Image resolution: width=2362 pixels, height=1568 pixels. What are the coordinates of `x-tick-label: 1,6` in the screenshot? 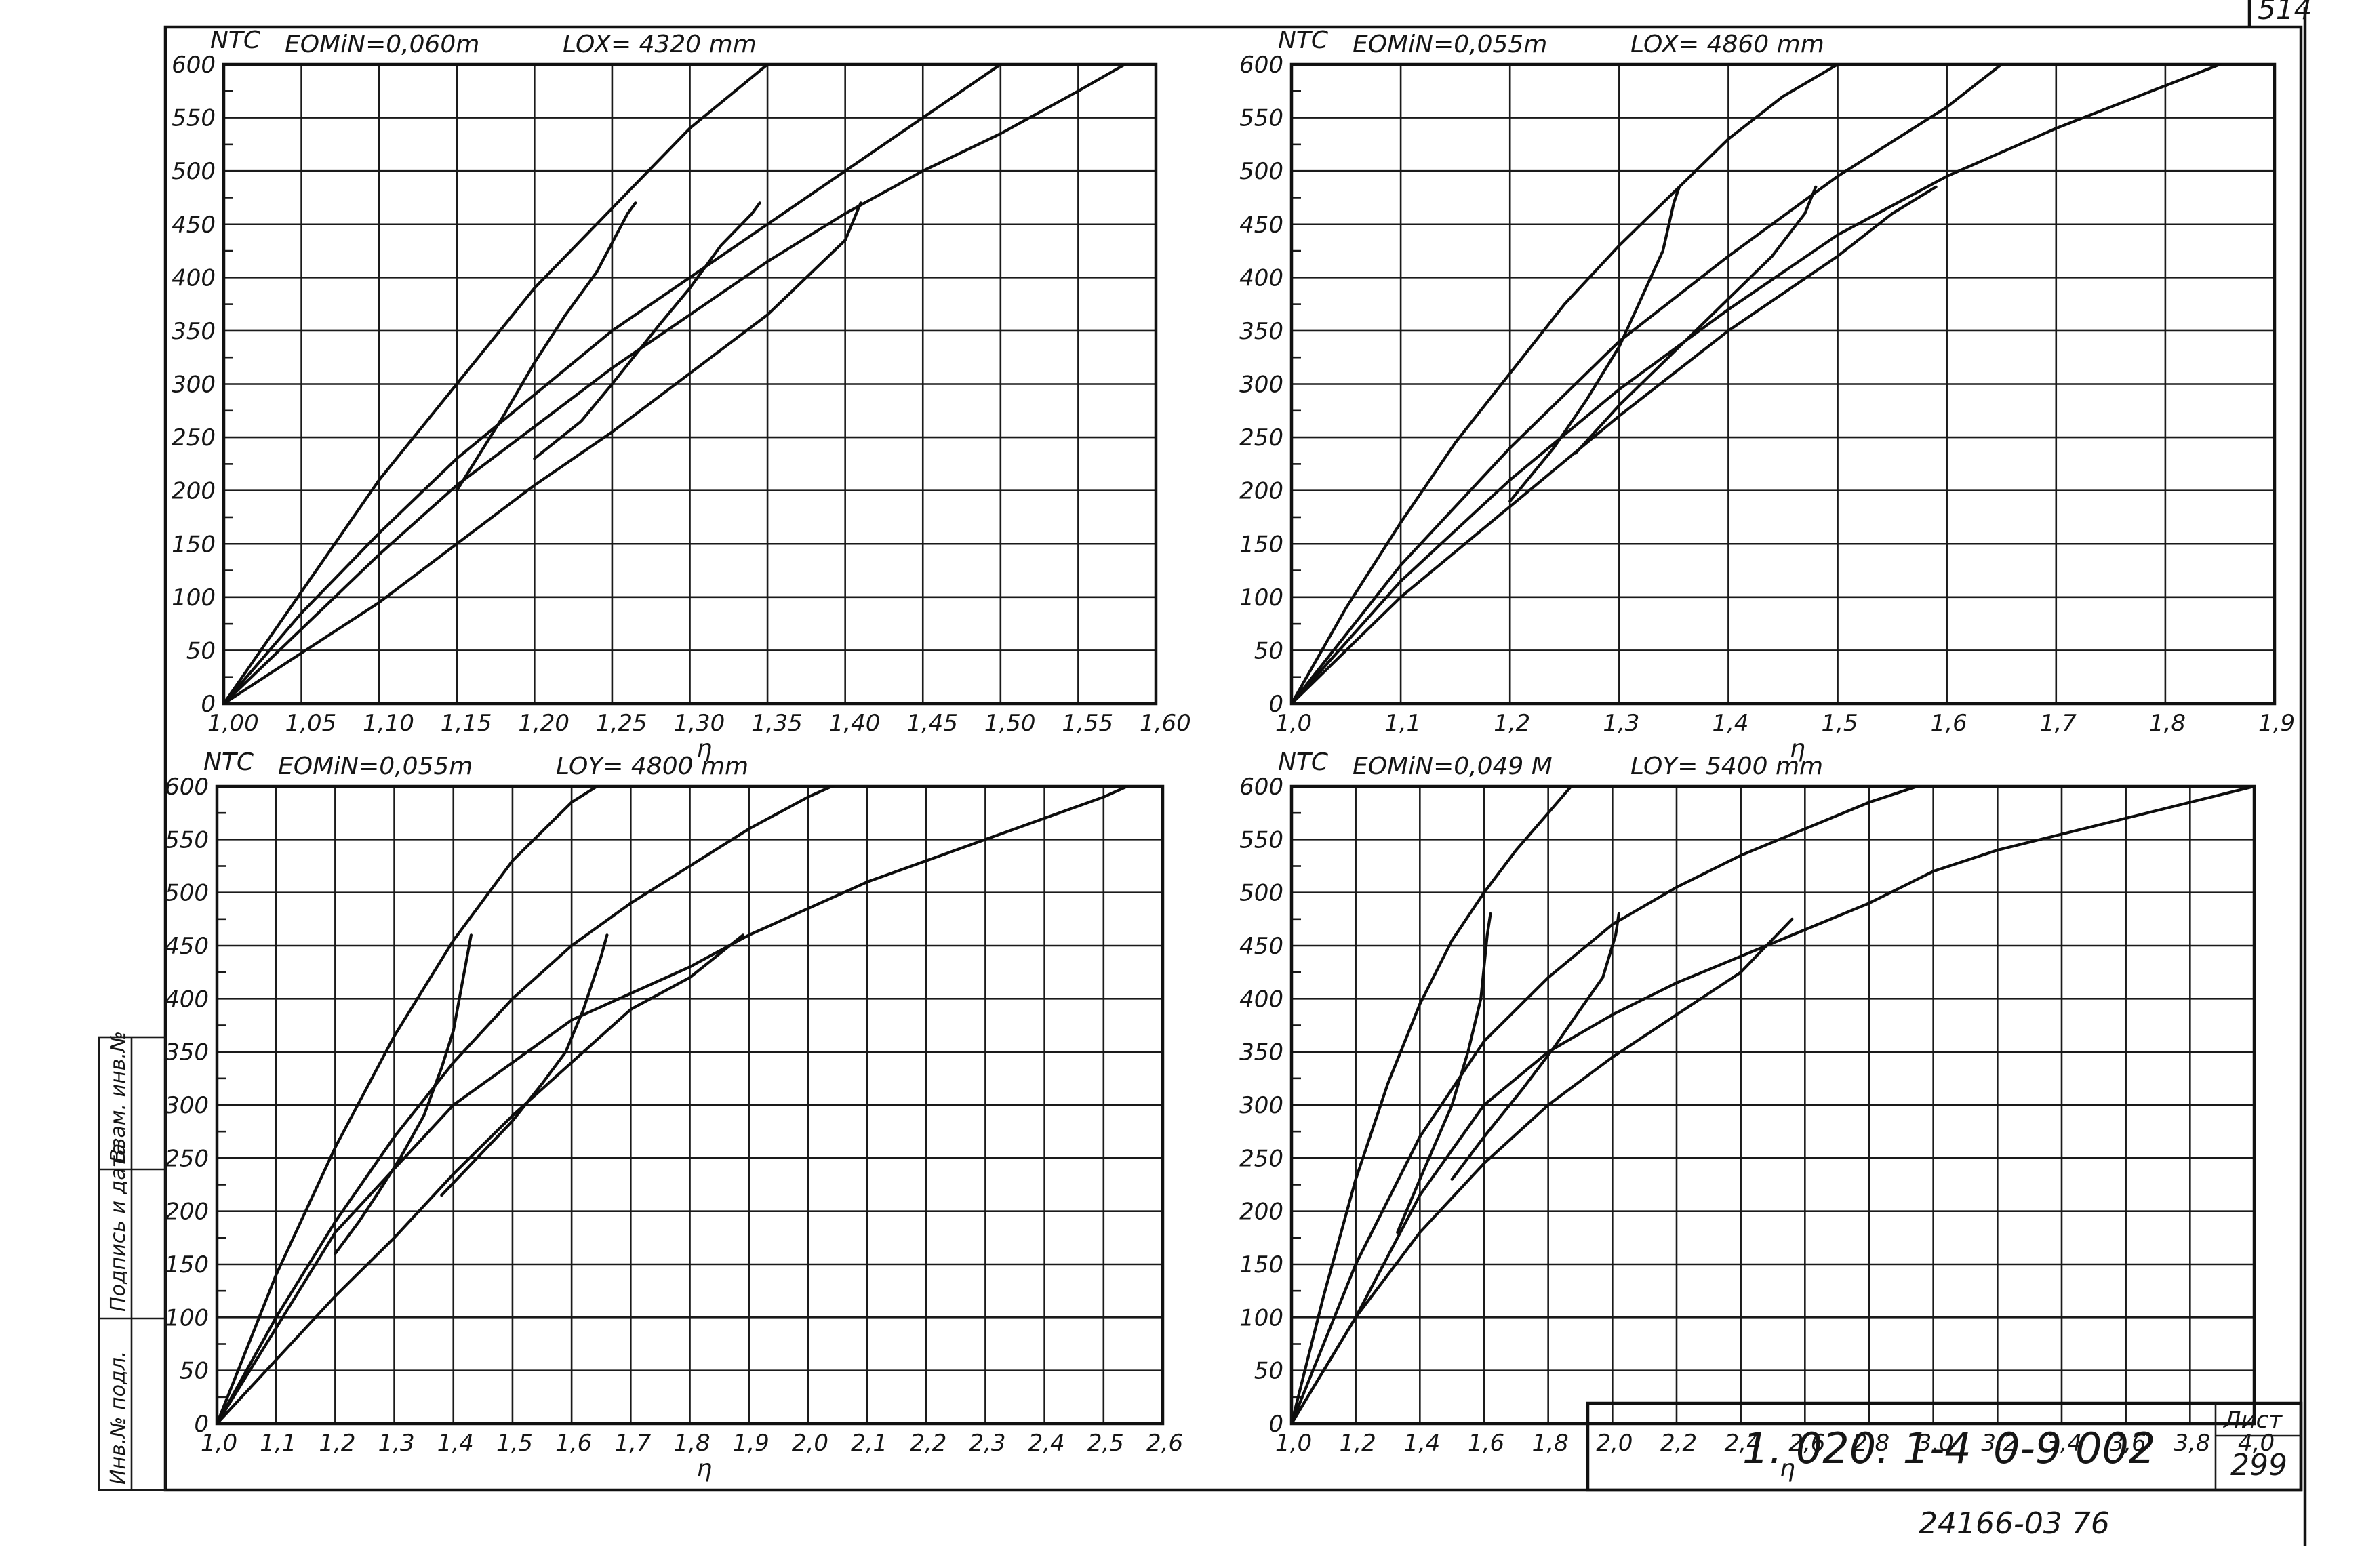 It's located at (1486, 1444).